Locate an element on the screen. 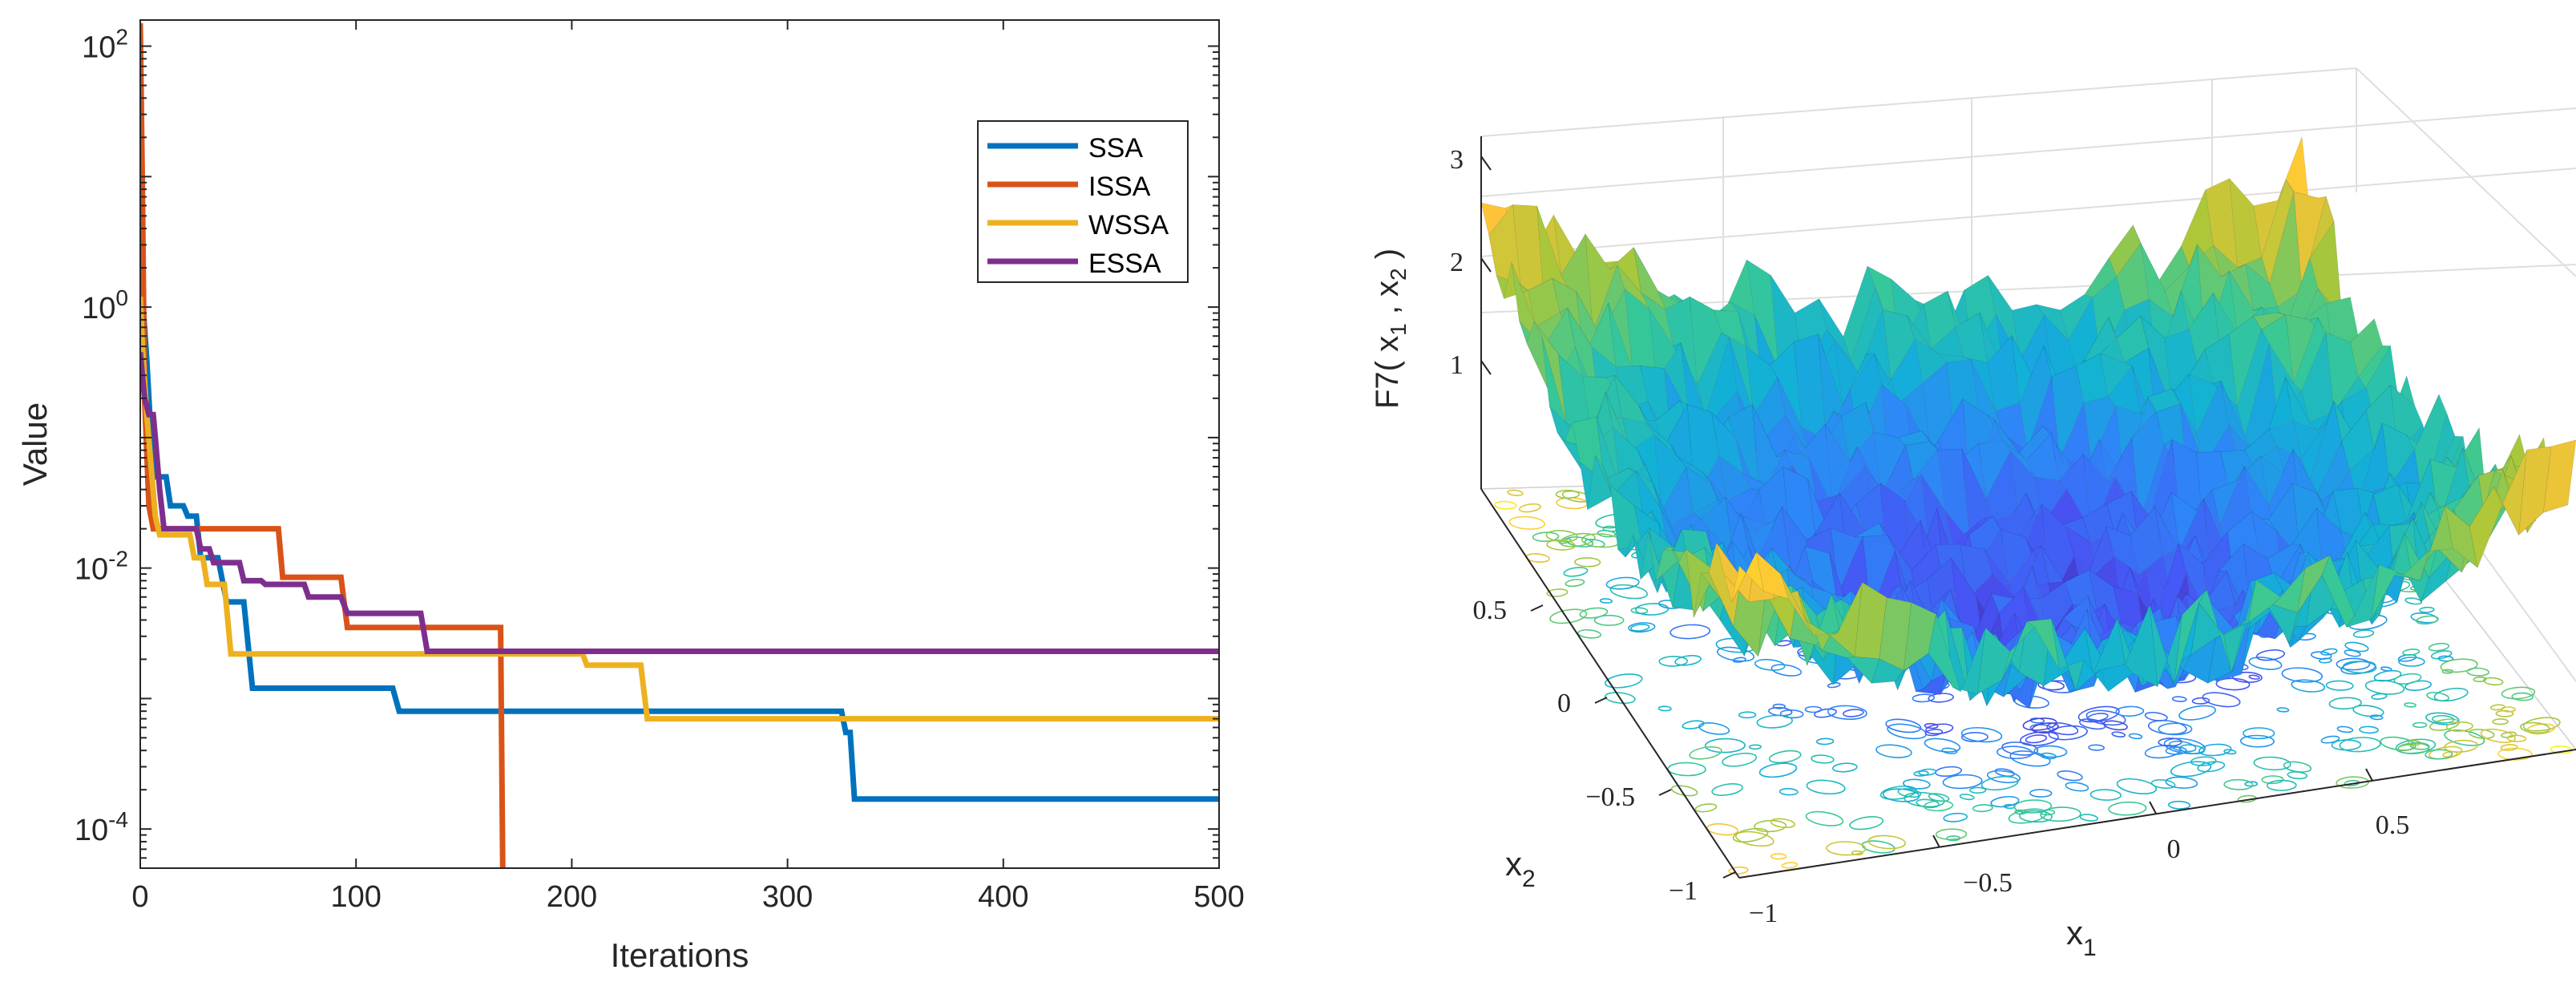 Image resolution: width=2576 pixels, height=986 pixels. z-axis is located at coordinates (1486, 312).